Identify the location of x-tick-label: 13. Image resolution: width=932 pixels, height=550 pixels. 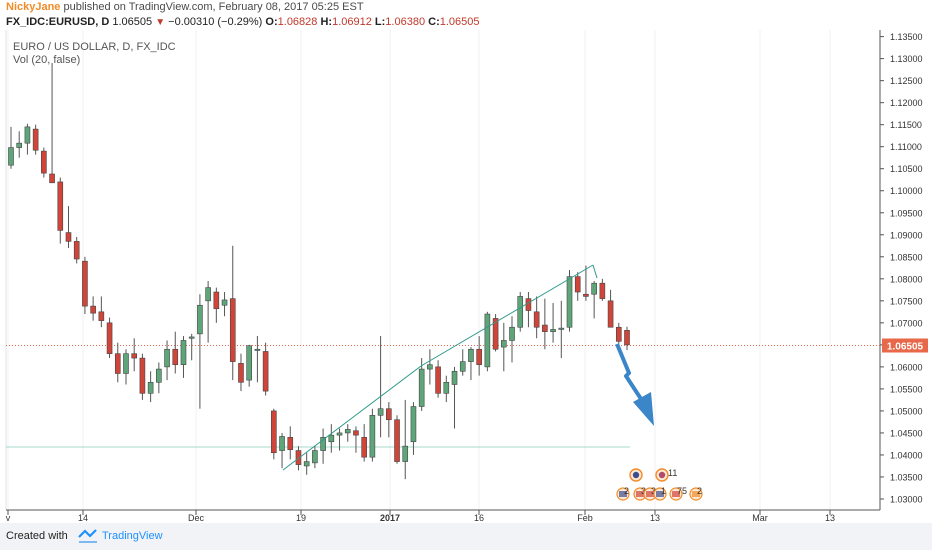
(830, 518).